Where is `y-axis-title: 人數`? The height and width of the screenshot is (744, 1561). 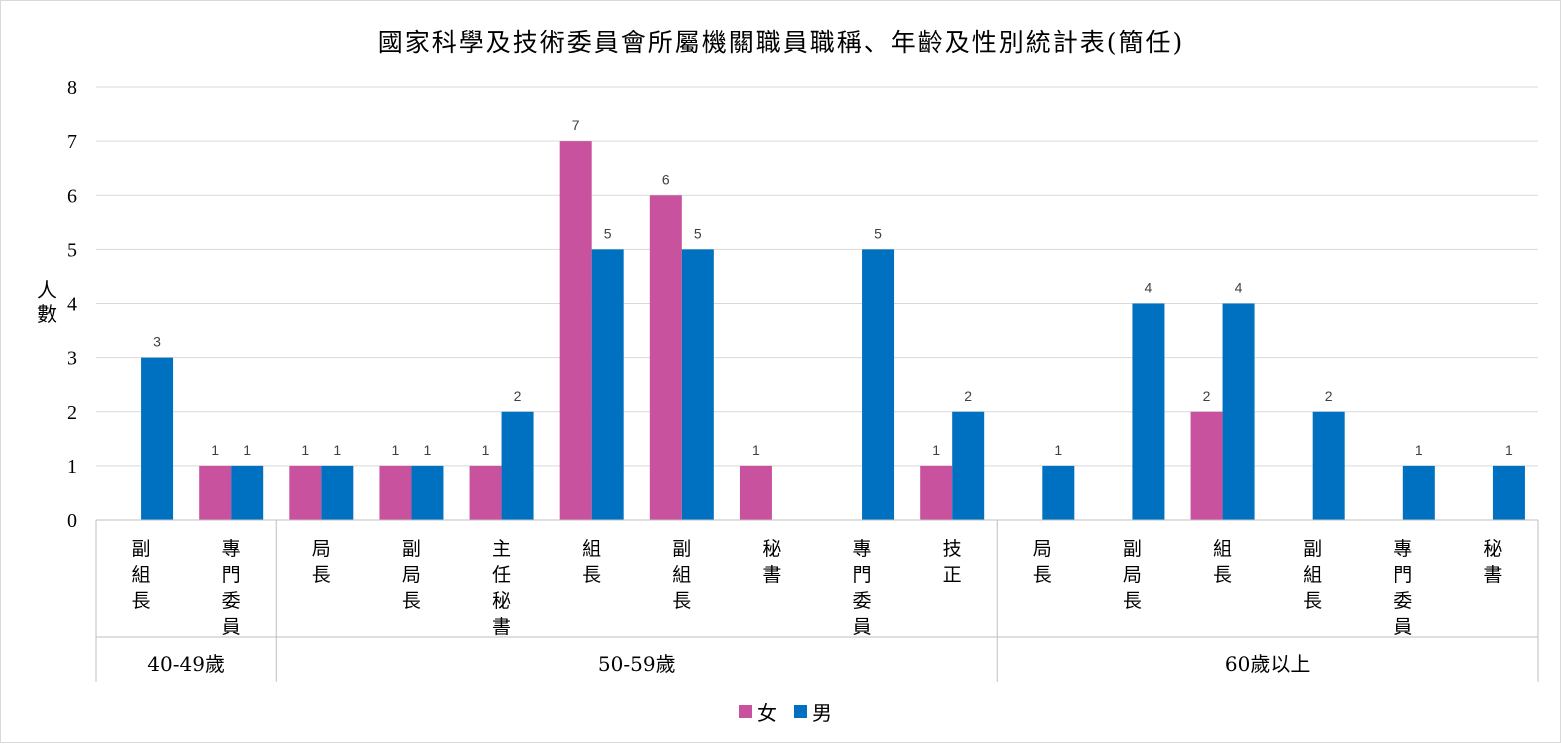 y-axis-title: 人數 is located at coordinates (47, 302).